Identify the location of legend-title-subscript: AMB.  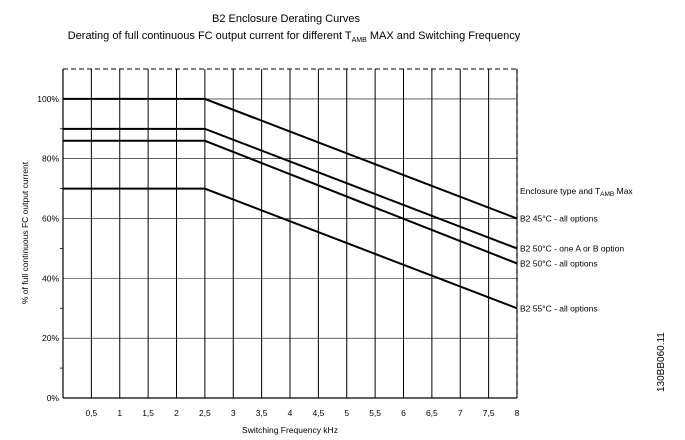
(607, 194).